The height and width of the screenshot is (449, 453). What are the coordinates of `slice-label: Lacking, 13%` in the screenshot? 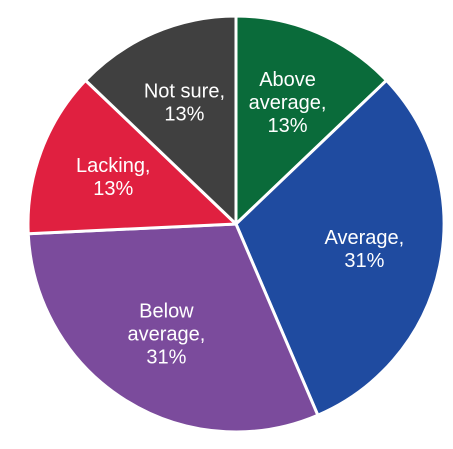 It's located at (113, 177).